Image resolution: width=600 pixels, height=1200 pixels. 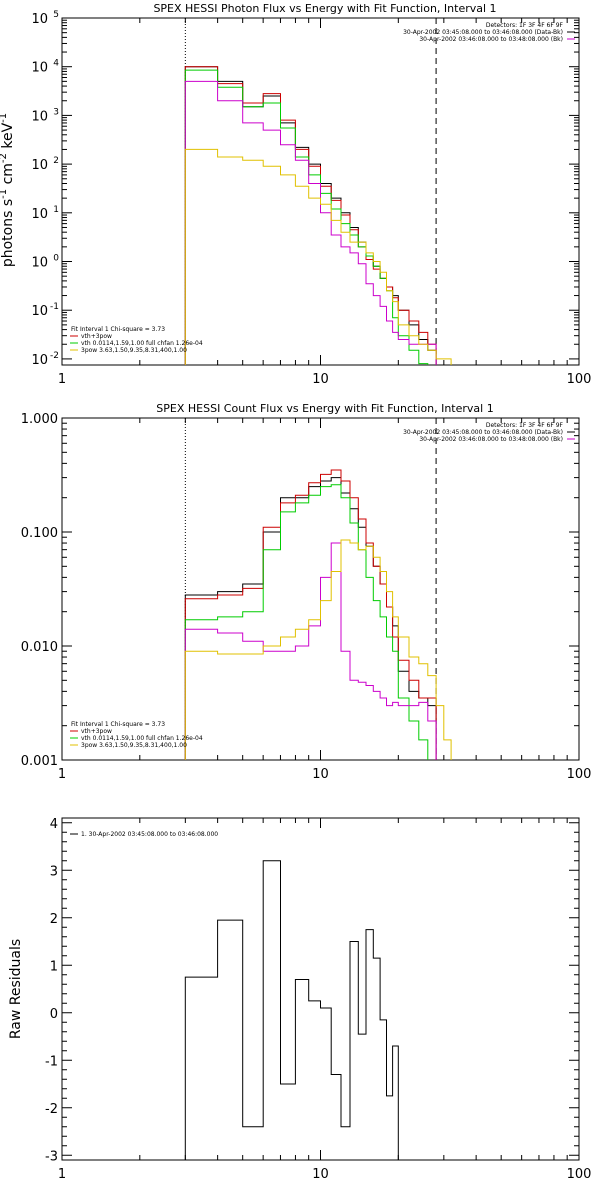 What do you see at coordinates (56, 15) in the screenshot?
I see `y-tick-exponent: 5` at bounding box center [56, 15].